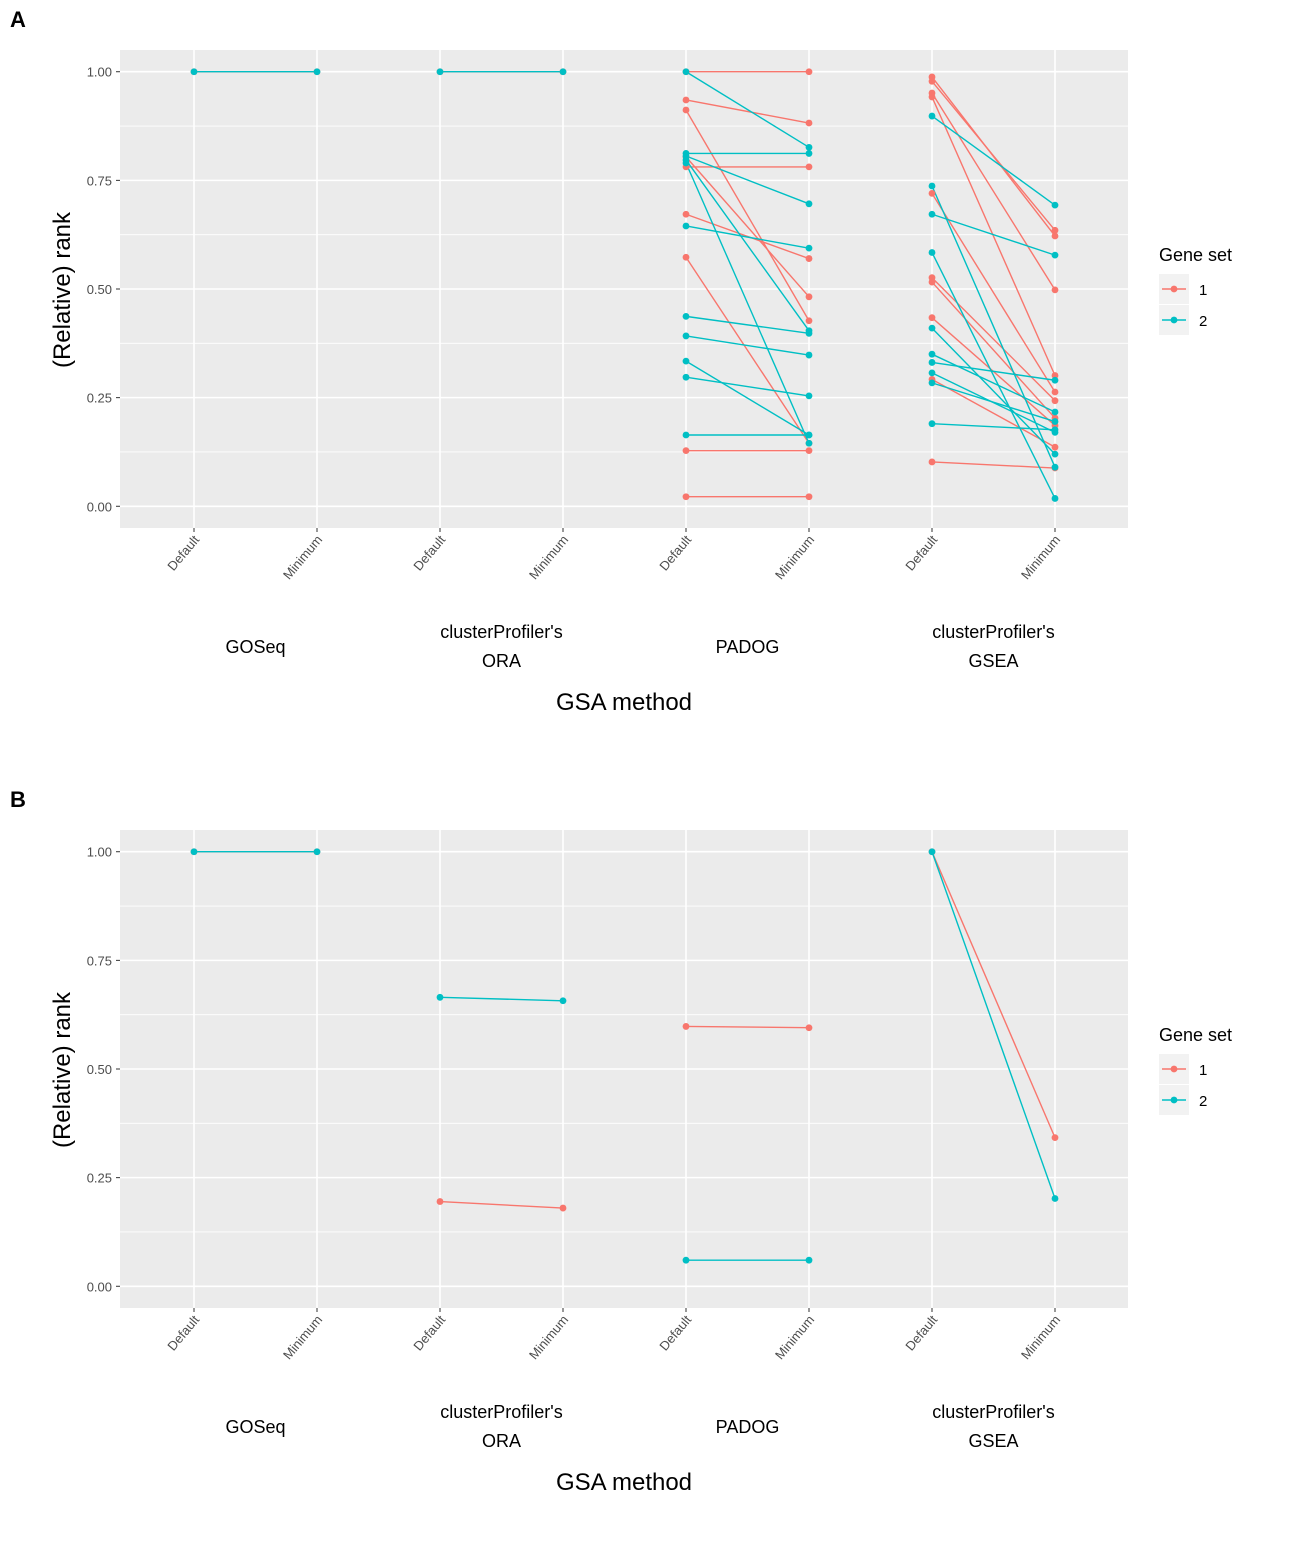 This screenshot has width=1300, height=1565. What do you see at coordinates (624, 1482) in the screenshot?
I see `x-axis-title: GSA method` at bounding box center [624, 1482].